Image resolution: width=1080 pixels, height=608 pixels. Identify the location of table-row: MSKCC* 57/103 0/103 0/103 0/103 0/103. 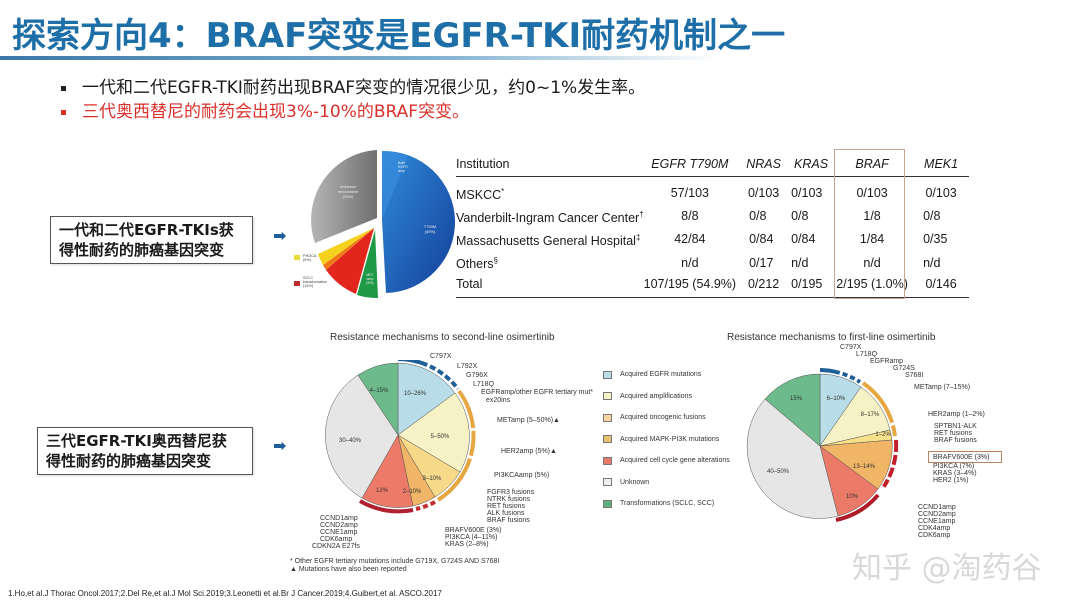
(706, 194).